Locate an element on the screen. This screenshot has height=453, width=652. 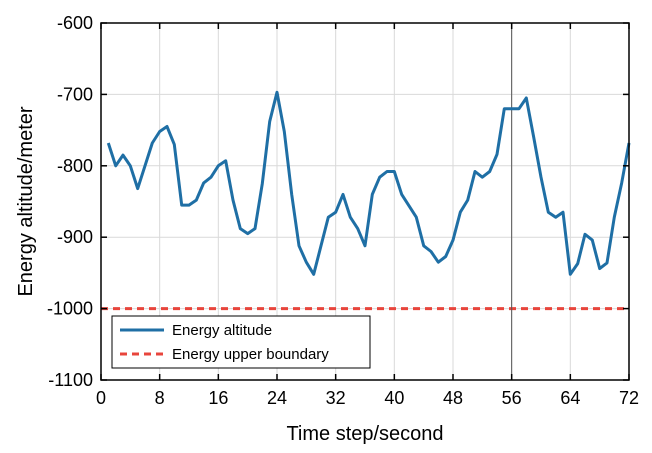
x-tick-label-16: 16 is located at coordinates (218, 398).